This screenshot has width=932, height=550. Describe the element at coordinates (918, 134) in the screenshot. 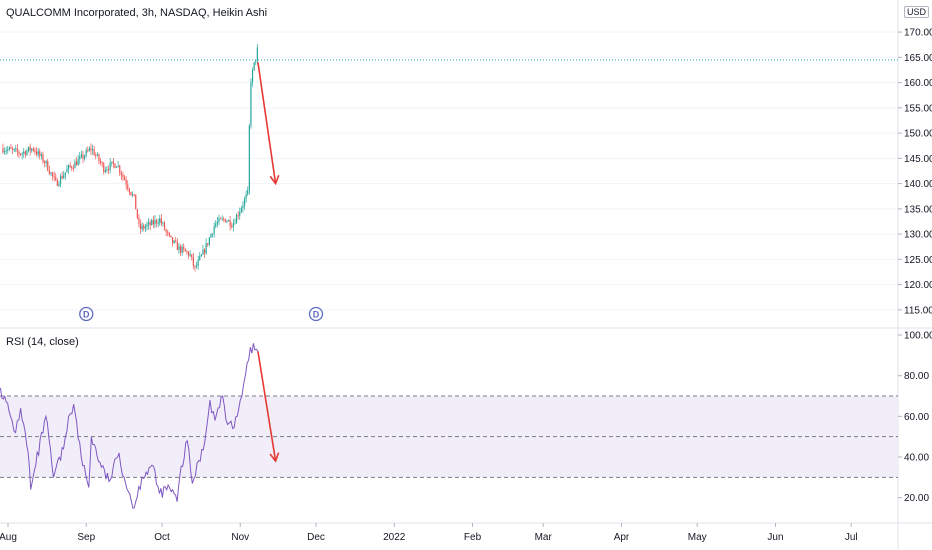

I see `price-tick-label: 150.00` at that location.